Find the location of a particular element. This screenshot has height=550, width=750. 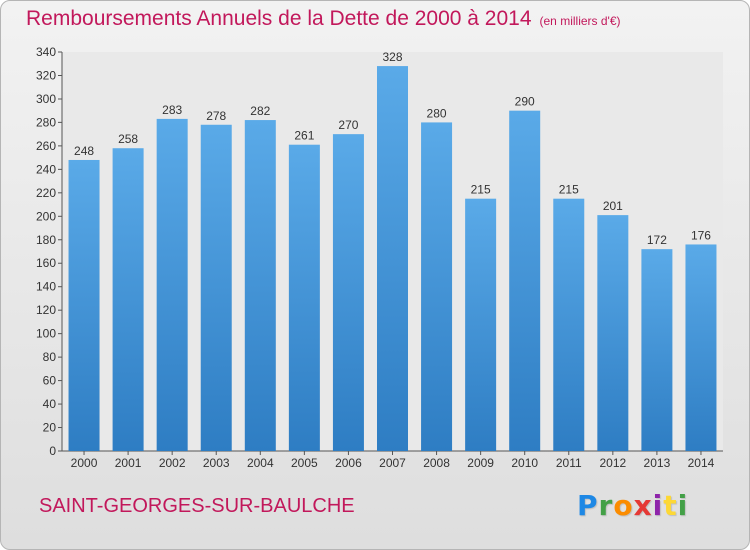

bar-value-label: 282 is located at coordinates (260, 111).